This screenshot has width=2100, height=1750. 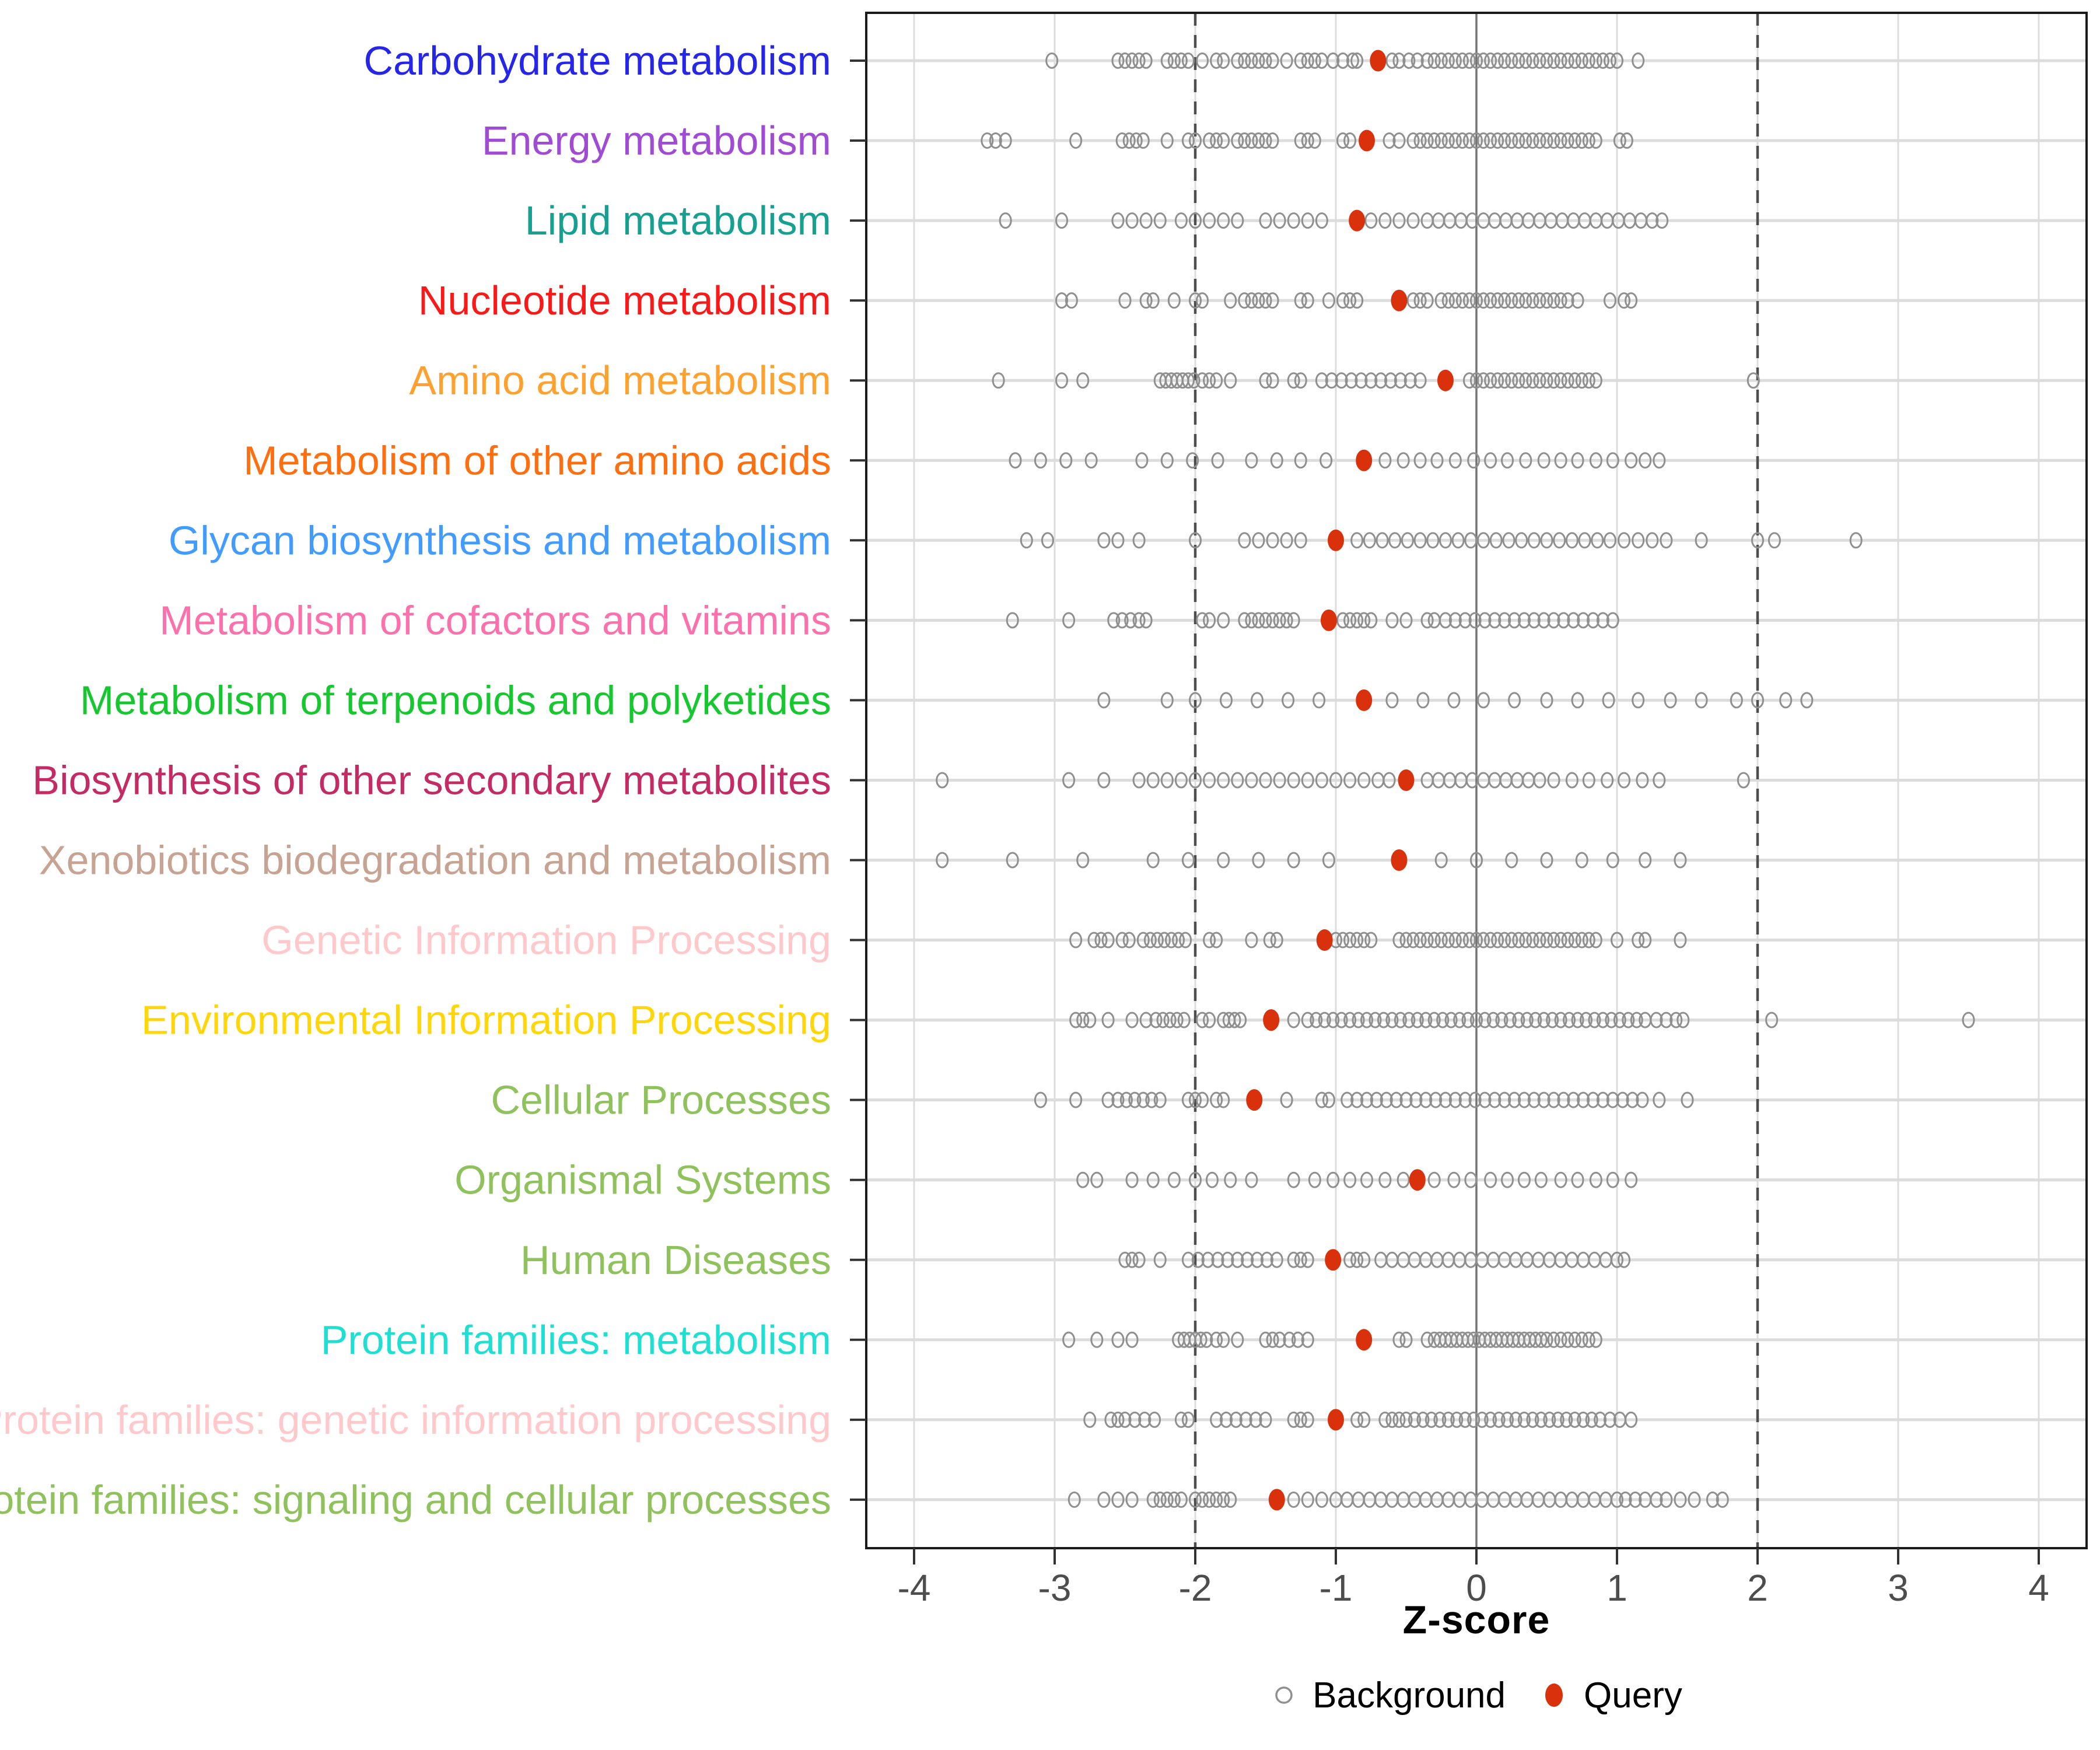 I want to click on y-axis-label: Environmental Information Processing, so click(x=486, y=1020).